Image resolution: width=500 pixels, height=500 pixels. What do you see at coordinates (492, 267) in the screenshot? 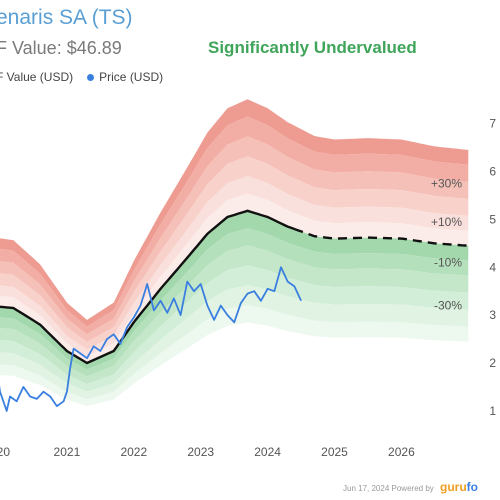
I see `y-tick-label: 4` at bounding box center [492, 267].